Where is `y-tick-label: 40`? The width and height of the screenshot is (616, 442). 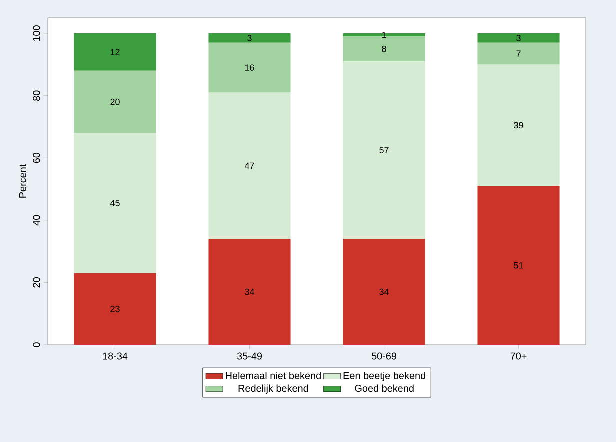 y-tick-label: 40 is located at coordinates (36, 220).